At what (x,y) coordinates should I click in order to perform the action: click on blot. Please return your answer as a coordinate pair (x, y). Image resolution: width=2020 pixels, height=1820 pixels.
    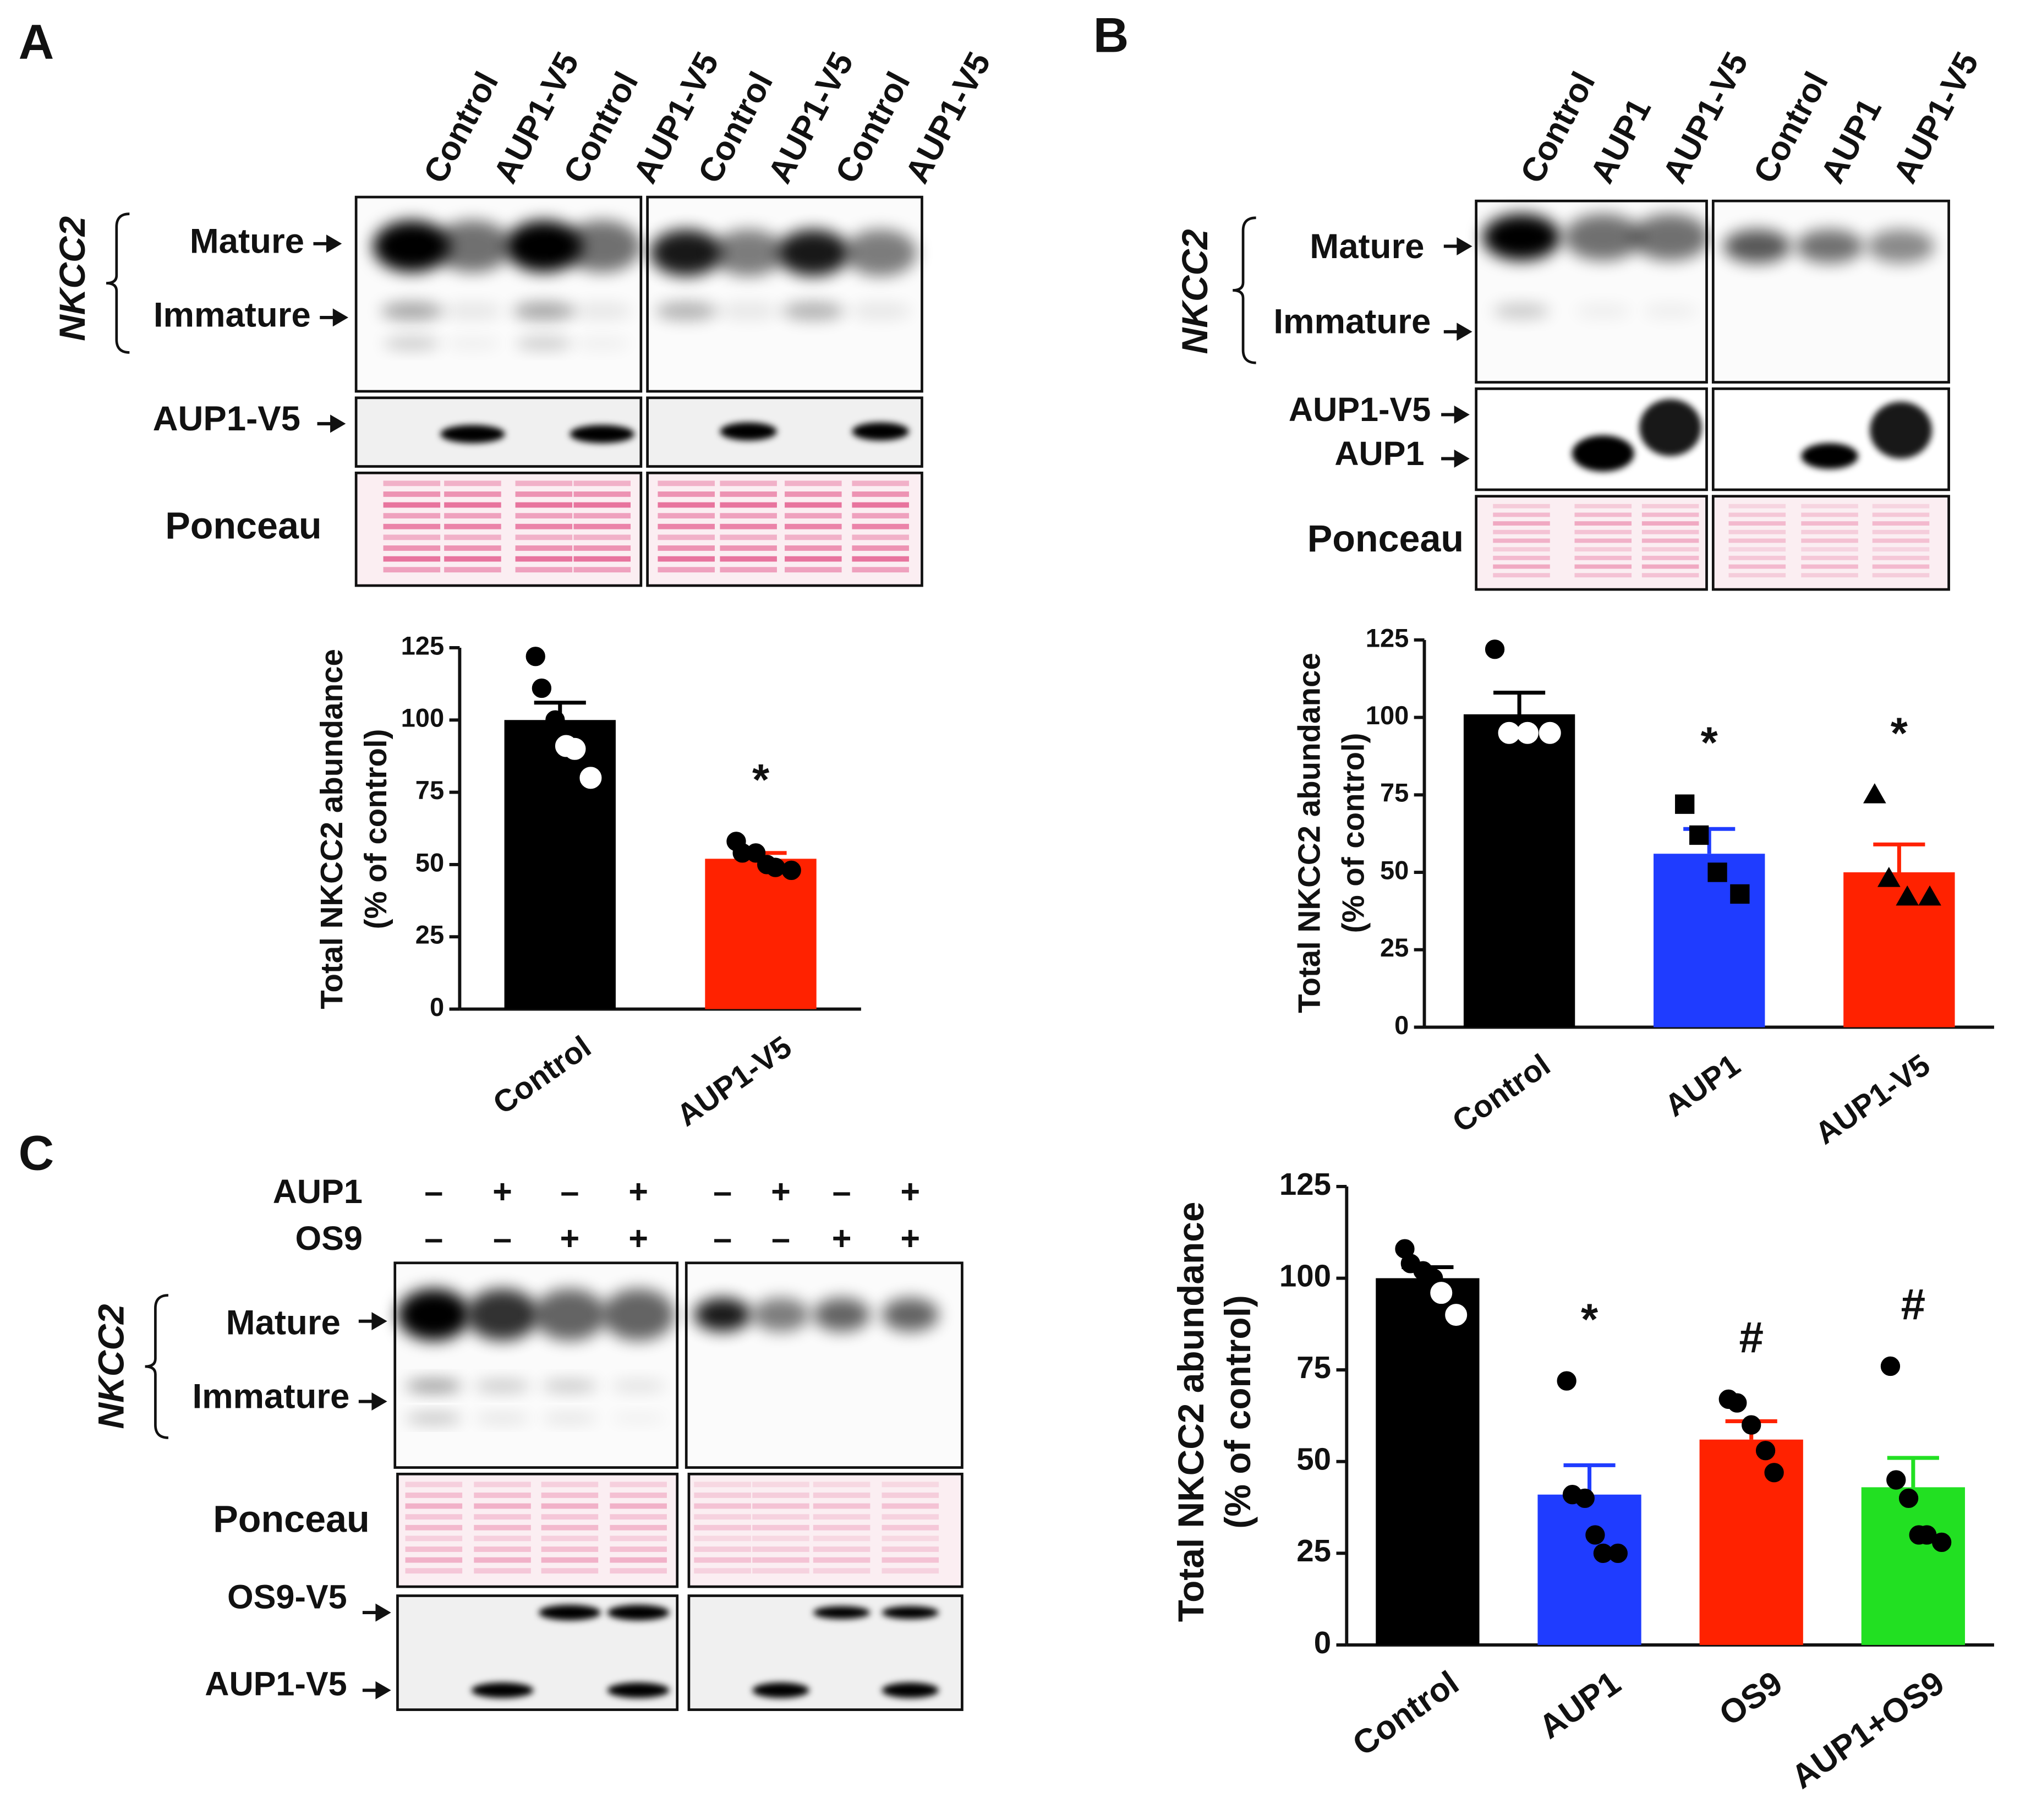
    Looking at the image, I should click on (784, 294).